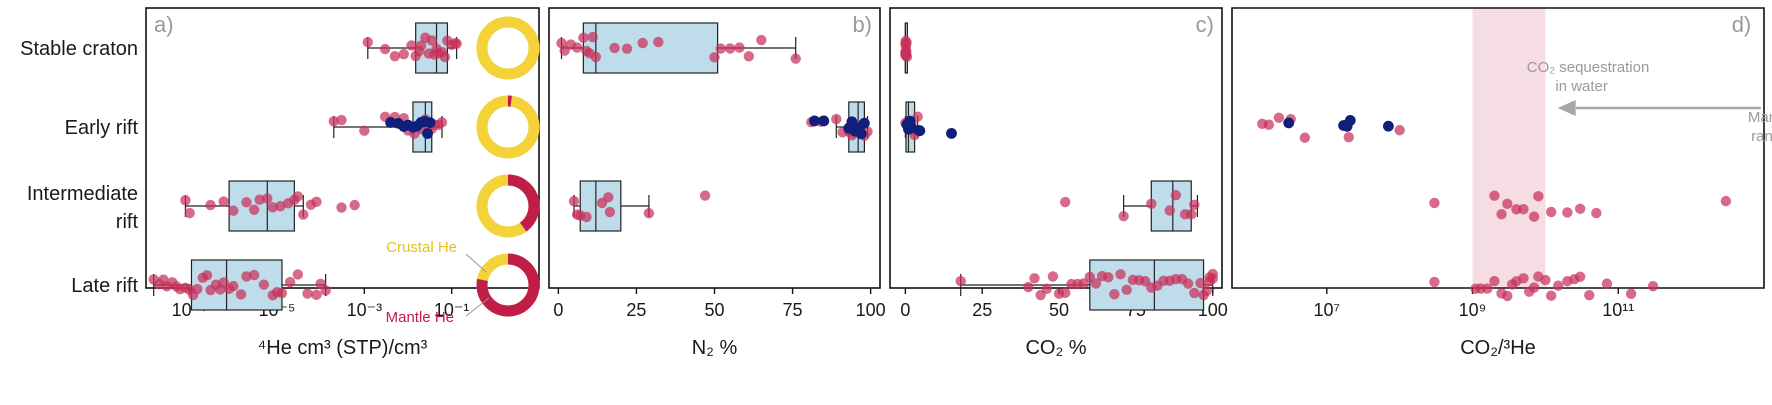  Describe the element at coordinates (862, 24) in the screenshot. I see `panel-label: b)` at that location.